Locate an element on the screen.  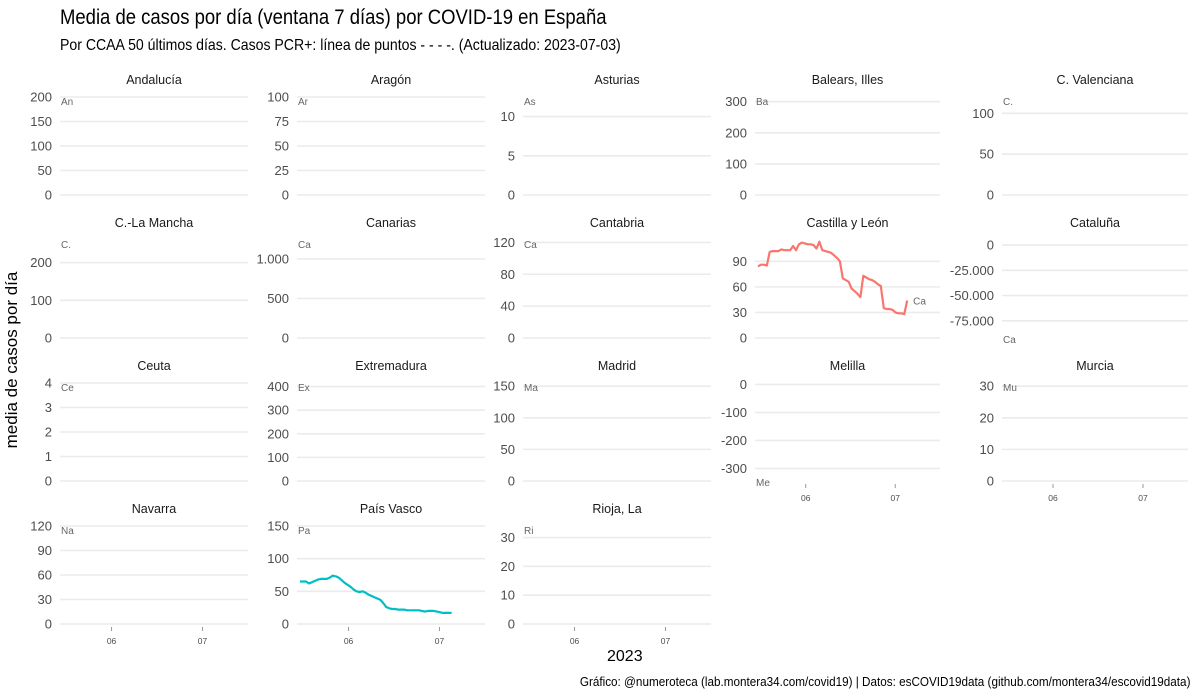
region-label: Ri is located at coordinates (528, 531).